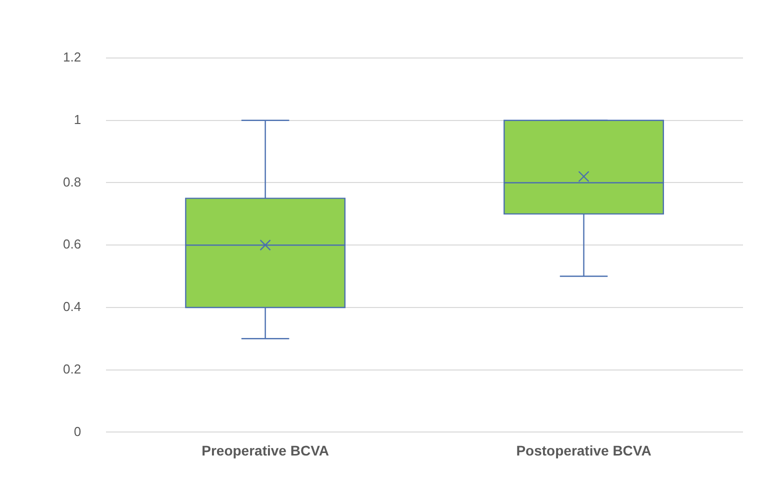  What do you see at coordinates (265, 450) in the screenshot?
I see `x-tick-label: Preoperative BCVA` at bounding box center [265, 450].